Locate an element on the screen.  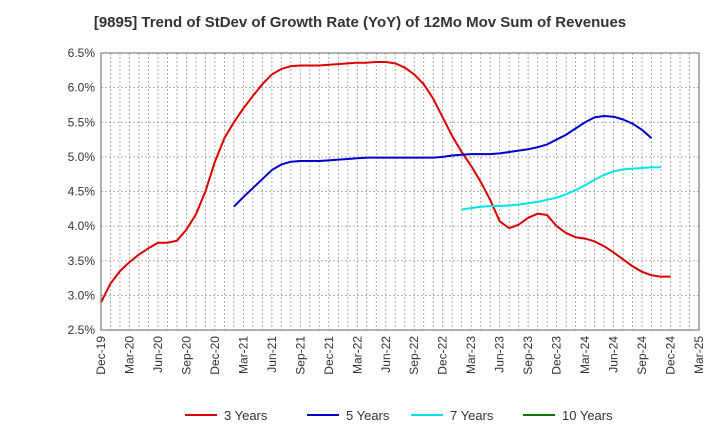
legend-item-3-years: 3 Years is located at coordinates (226, 415).